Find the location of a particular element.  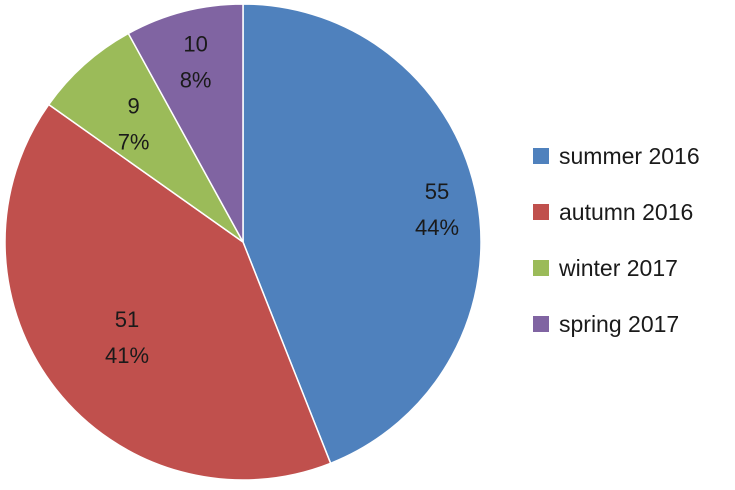

slice-value-label-autumn-2016: 51 is located at coordinates (127, 319).